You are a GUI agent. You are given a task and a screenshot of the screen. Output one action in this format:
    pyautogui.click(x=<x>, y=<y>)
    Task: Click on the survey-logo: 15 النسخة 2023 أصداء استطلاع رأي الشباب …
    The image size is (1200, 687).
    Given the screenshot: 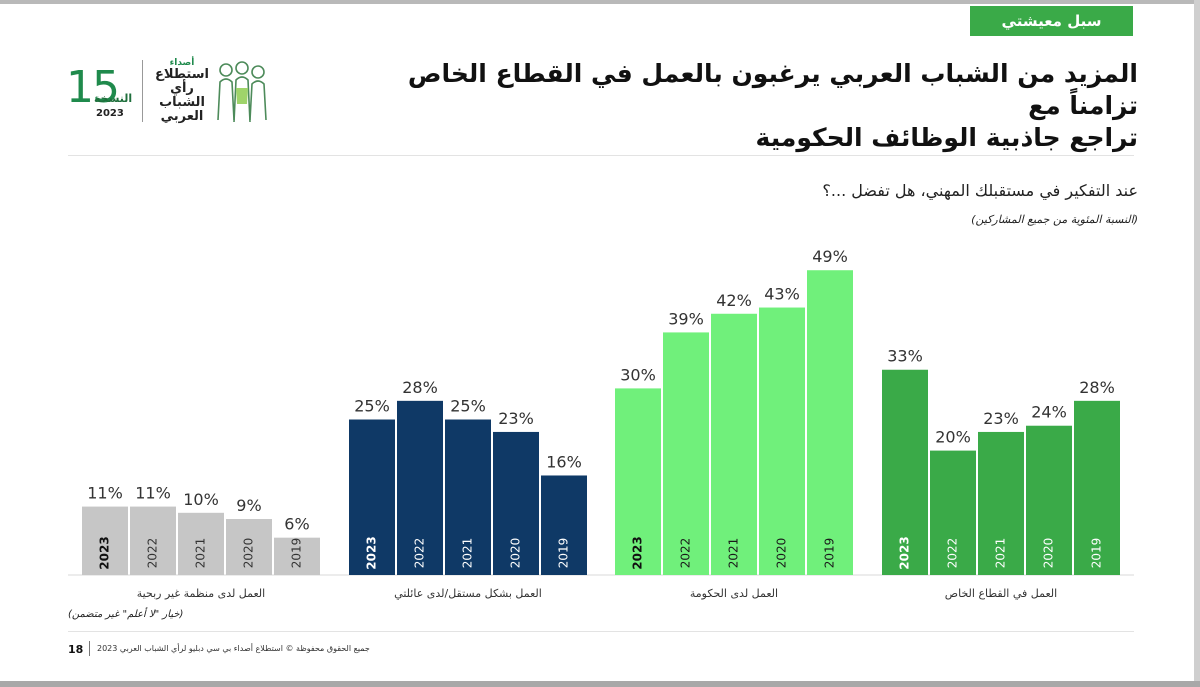 What is the action you would take?
    pyautogui.click(x=167, y=92)
    